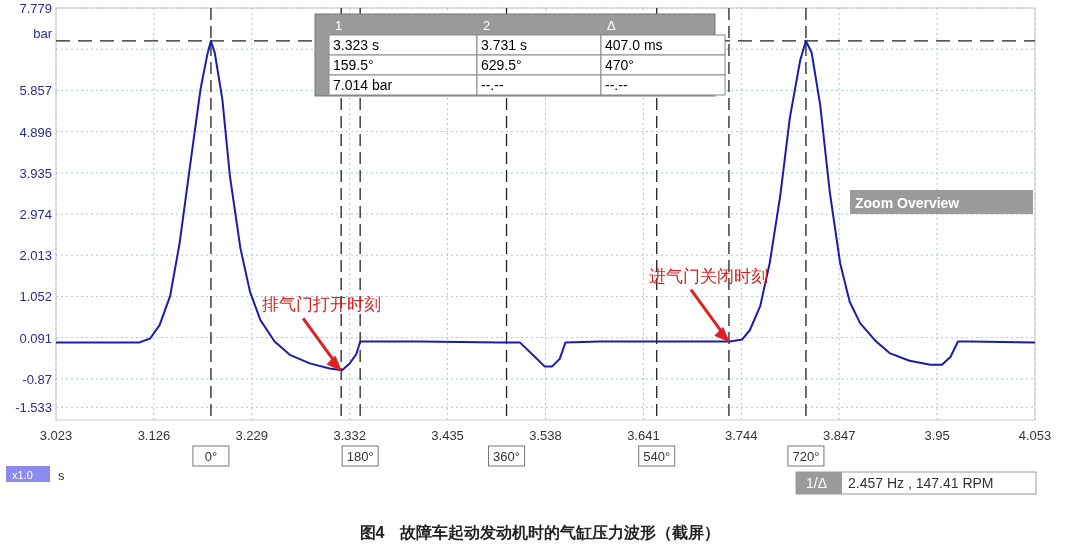  I want to click on text: 360°, so click(506, 456).